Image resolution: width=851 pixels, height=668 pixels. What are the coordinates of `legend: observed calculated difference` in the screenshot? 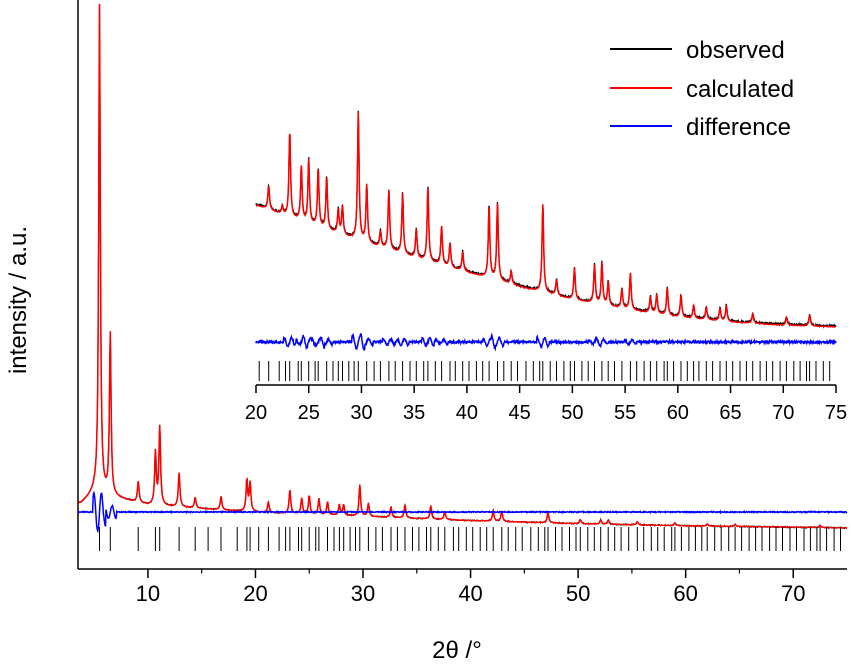 It's located at (702, 89).